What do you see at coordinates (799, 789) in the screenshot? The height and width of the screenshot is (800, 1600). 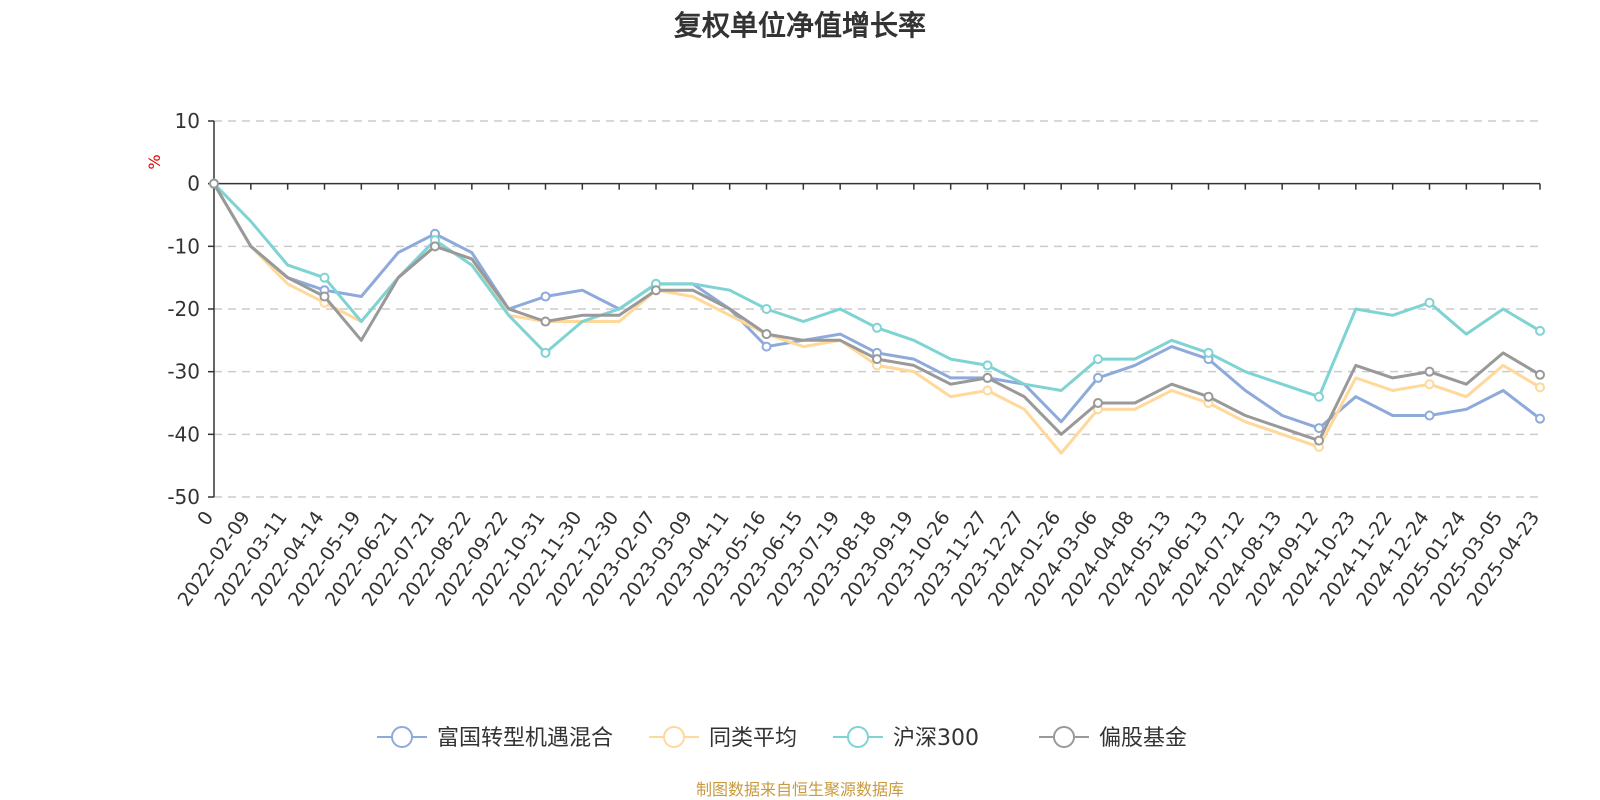 I see `source-note: 制图数据来自恒生聚源数据库` at bounding box center [799, 789].